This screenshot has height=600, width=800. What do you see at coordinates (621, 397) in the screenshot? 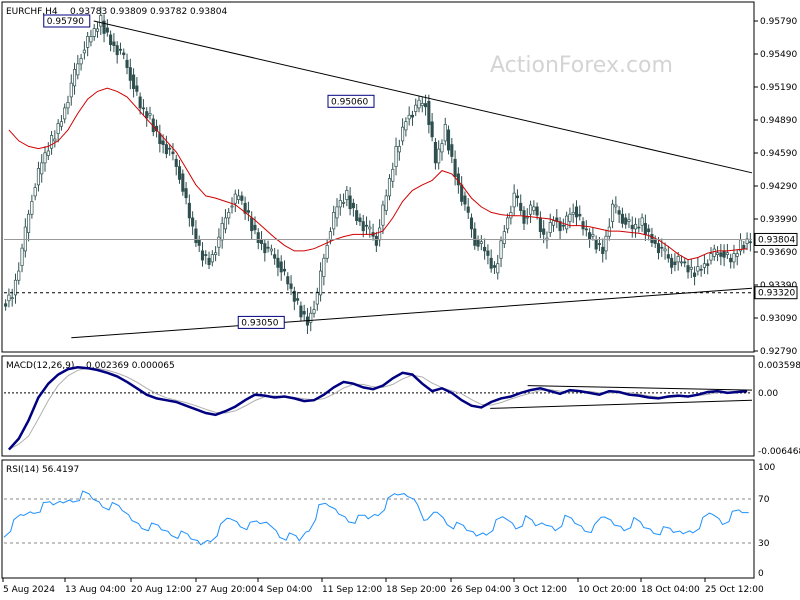
I see `macd-trendlines` at bounding box center [621, 397].